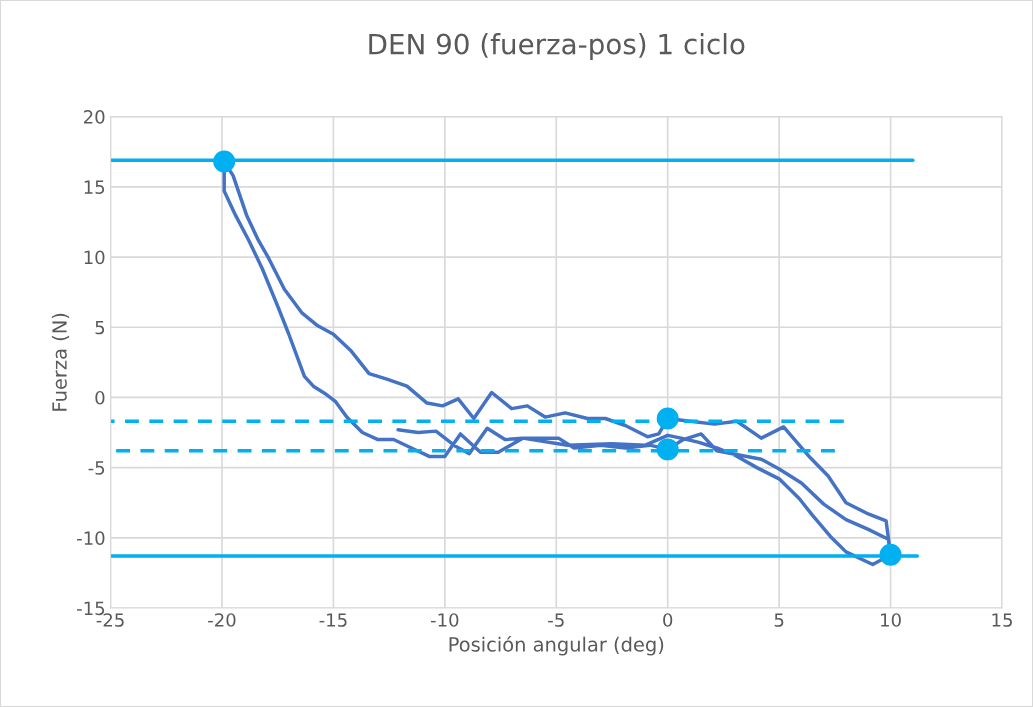 This screenshot has width=1033, height=707. Describe the element at coordinates (94, 117) in the screenshot. I see `y-tick-label: 20` at that location.